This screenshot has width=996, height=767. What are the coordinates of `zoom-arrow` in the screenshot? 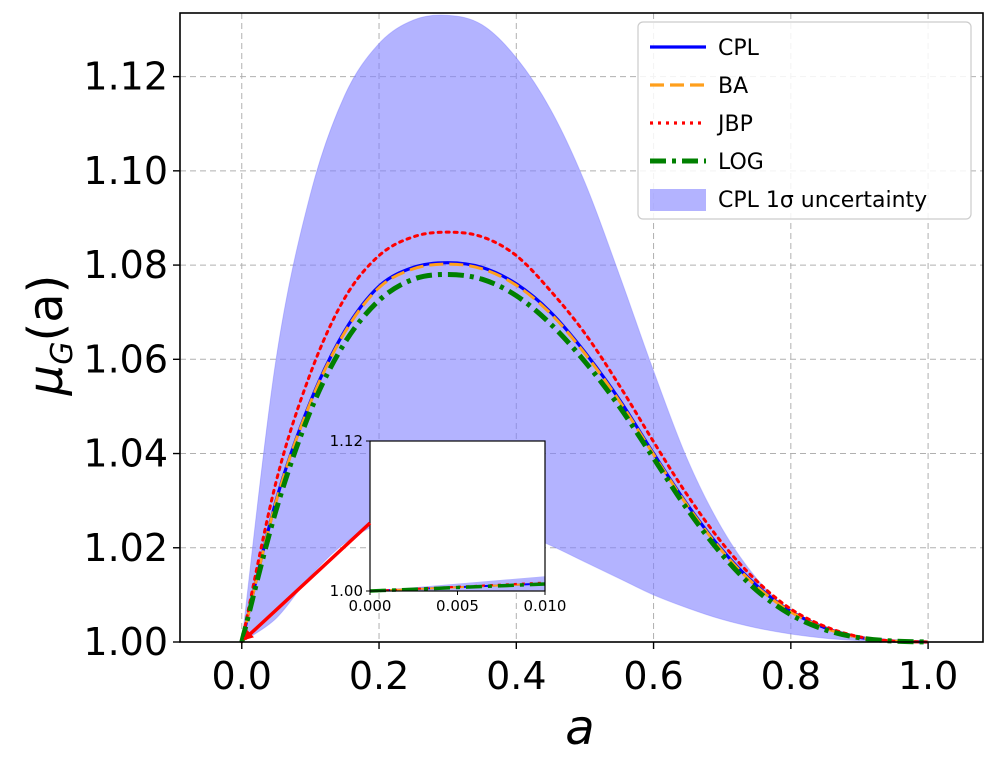 It's located at (307, 581).